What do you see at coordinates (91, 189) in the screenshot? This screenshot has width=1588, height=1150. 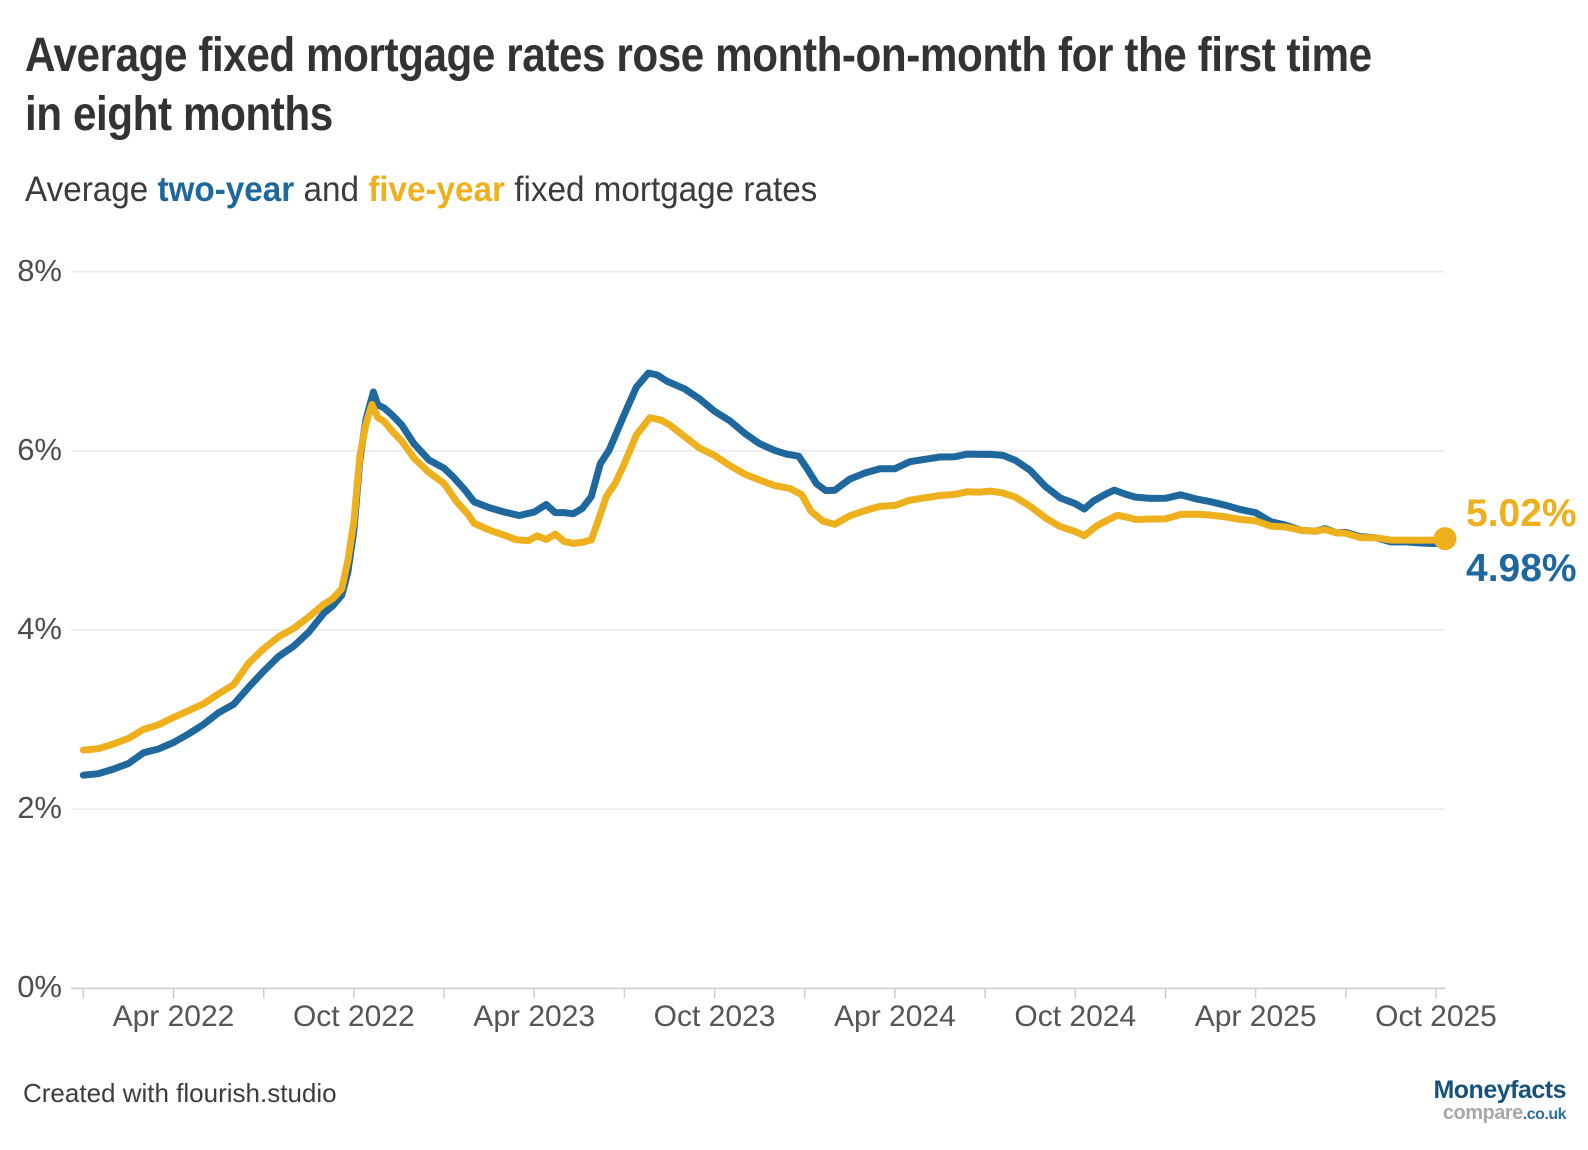 I see `subtitle-prefix: Average` at bounding box center [91, 189].